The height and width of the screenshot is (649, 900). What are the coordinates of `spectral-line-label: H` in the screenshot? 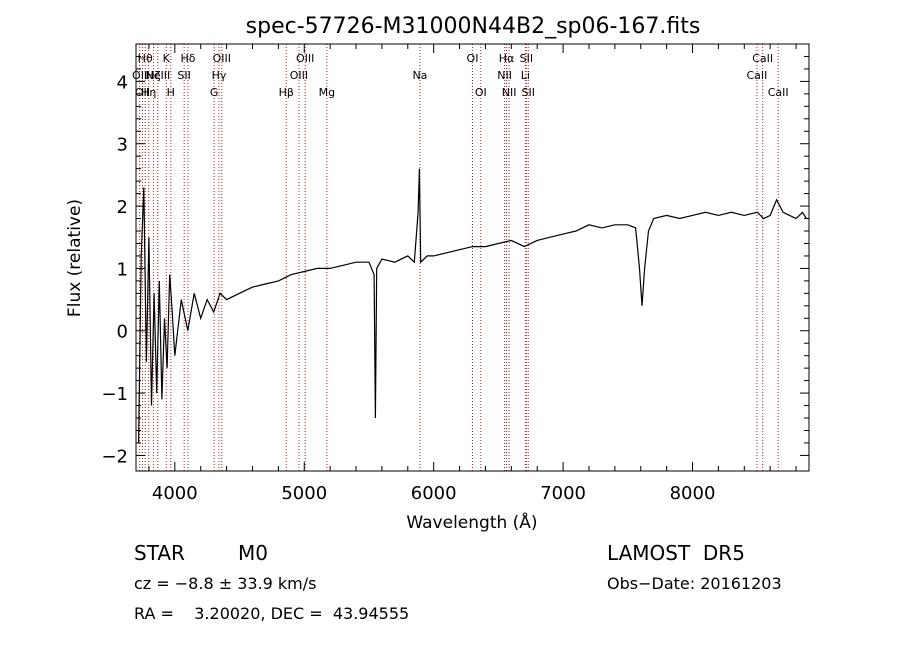 It's located at (171, 92).